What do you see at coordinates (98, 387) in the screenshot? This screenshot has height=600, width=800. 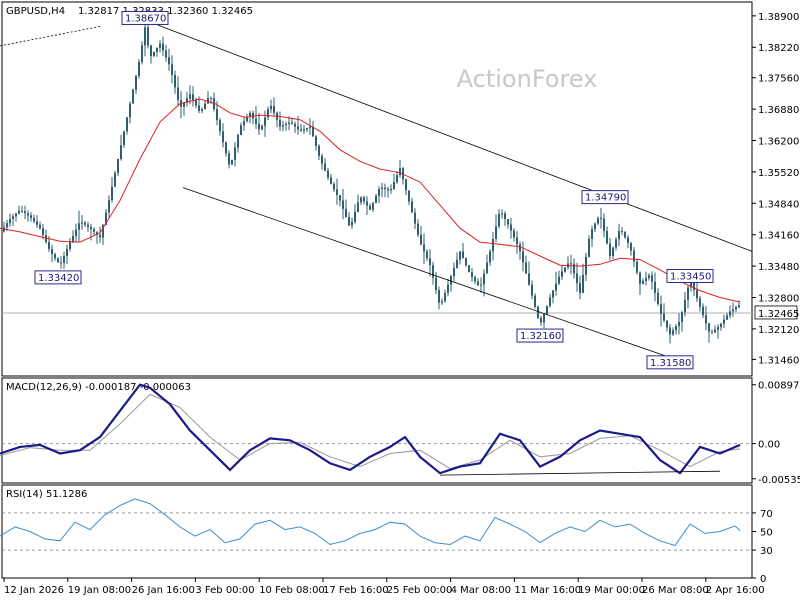 I see `macd-title: MACD(12,26,9) -0.000187 -0.000063` at bounding box center [98, 387].